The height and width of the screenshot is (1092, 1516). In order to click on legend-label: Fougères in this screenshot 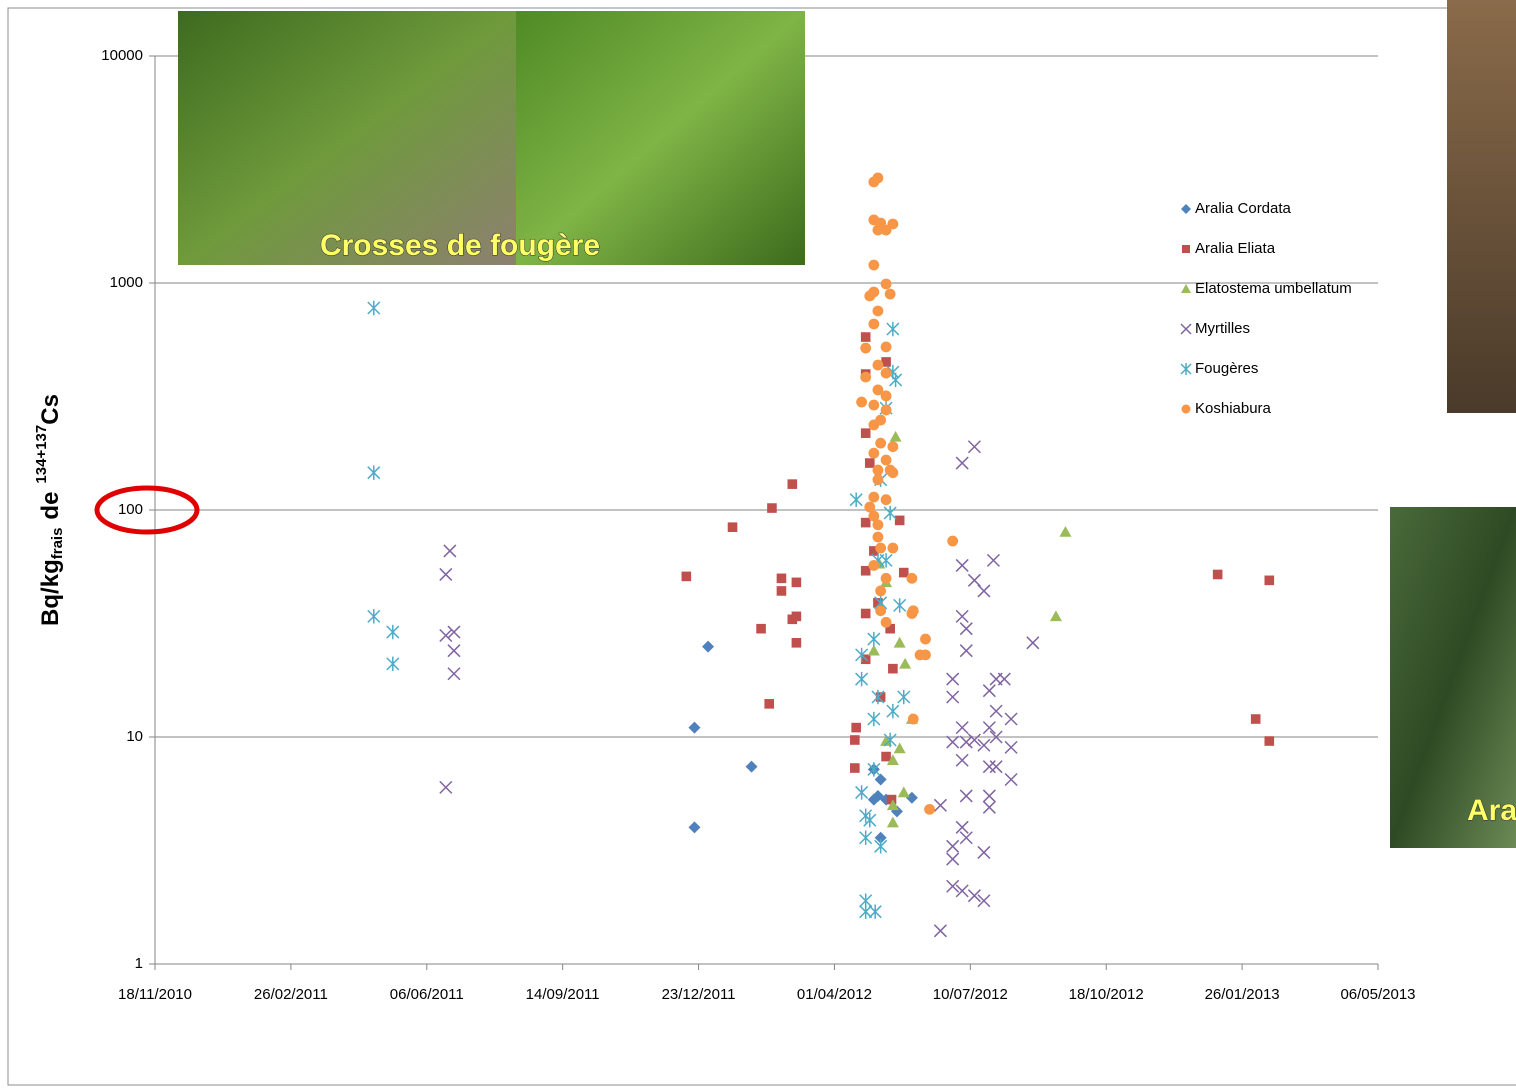, I will do `click(1226, 368)`.